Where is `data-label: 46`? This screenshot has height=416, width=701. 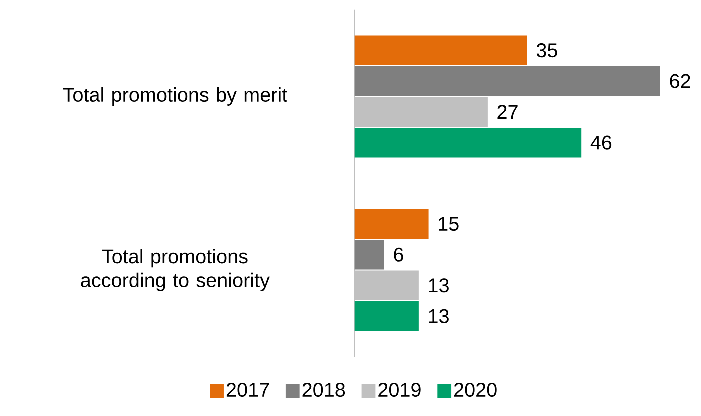
data-label: 46 is located at coordinates (601, 143).